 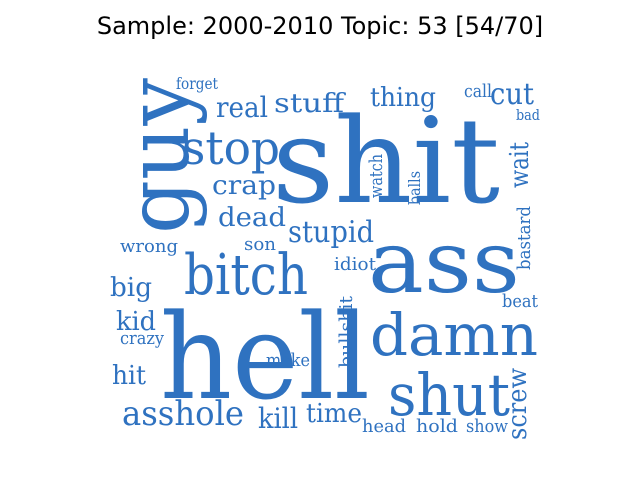 What do you see at coordinates (288, 360) in the screenshot?
I see `word-make: make` at bounding box center [288, 360].